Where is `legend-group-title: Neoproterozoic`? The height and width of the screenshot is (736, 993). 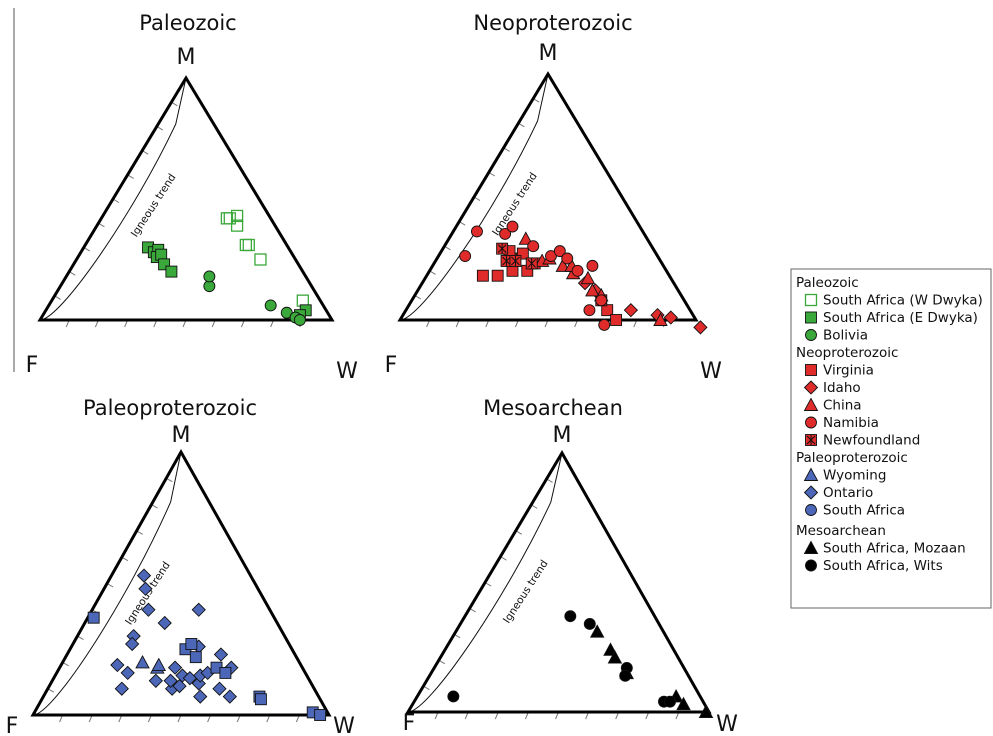 legend-group-title: Neoproterozoic is located at coordinates (847, 353).